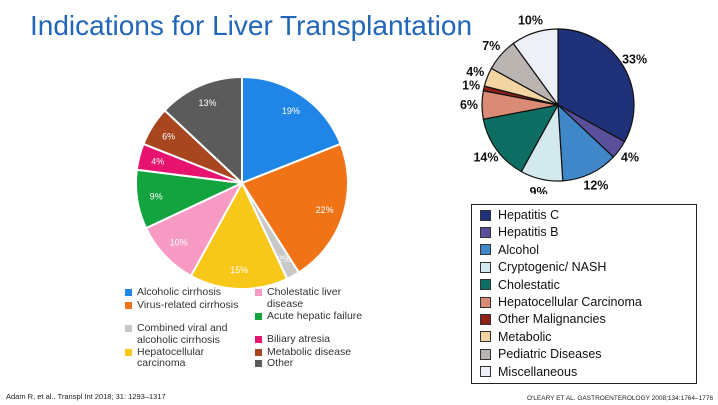 This screenshot has height=405, width=718. I want to click on slice-label-metabolic: 4%, so click(475, 72).